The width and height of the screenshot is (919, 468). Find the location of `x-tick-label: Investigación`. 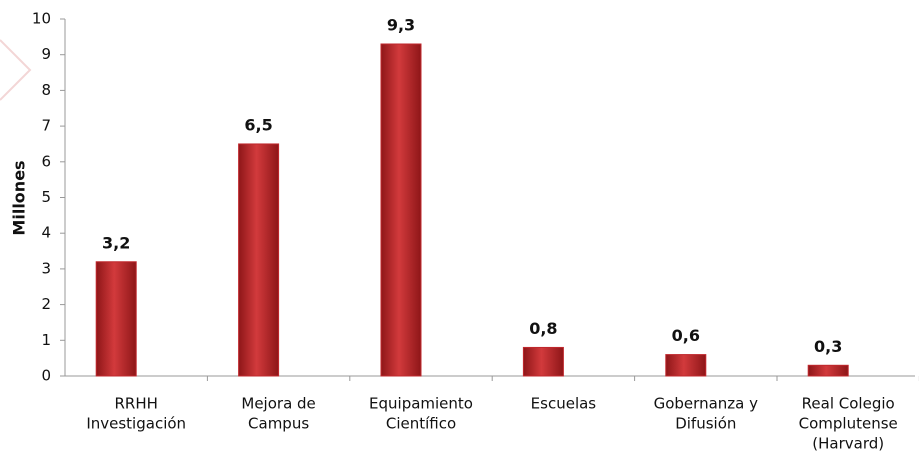

x-tick-label: Investigación is located at coordinates (136, 424).